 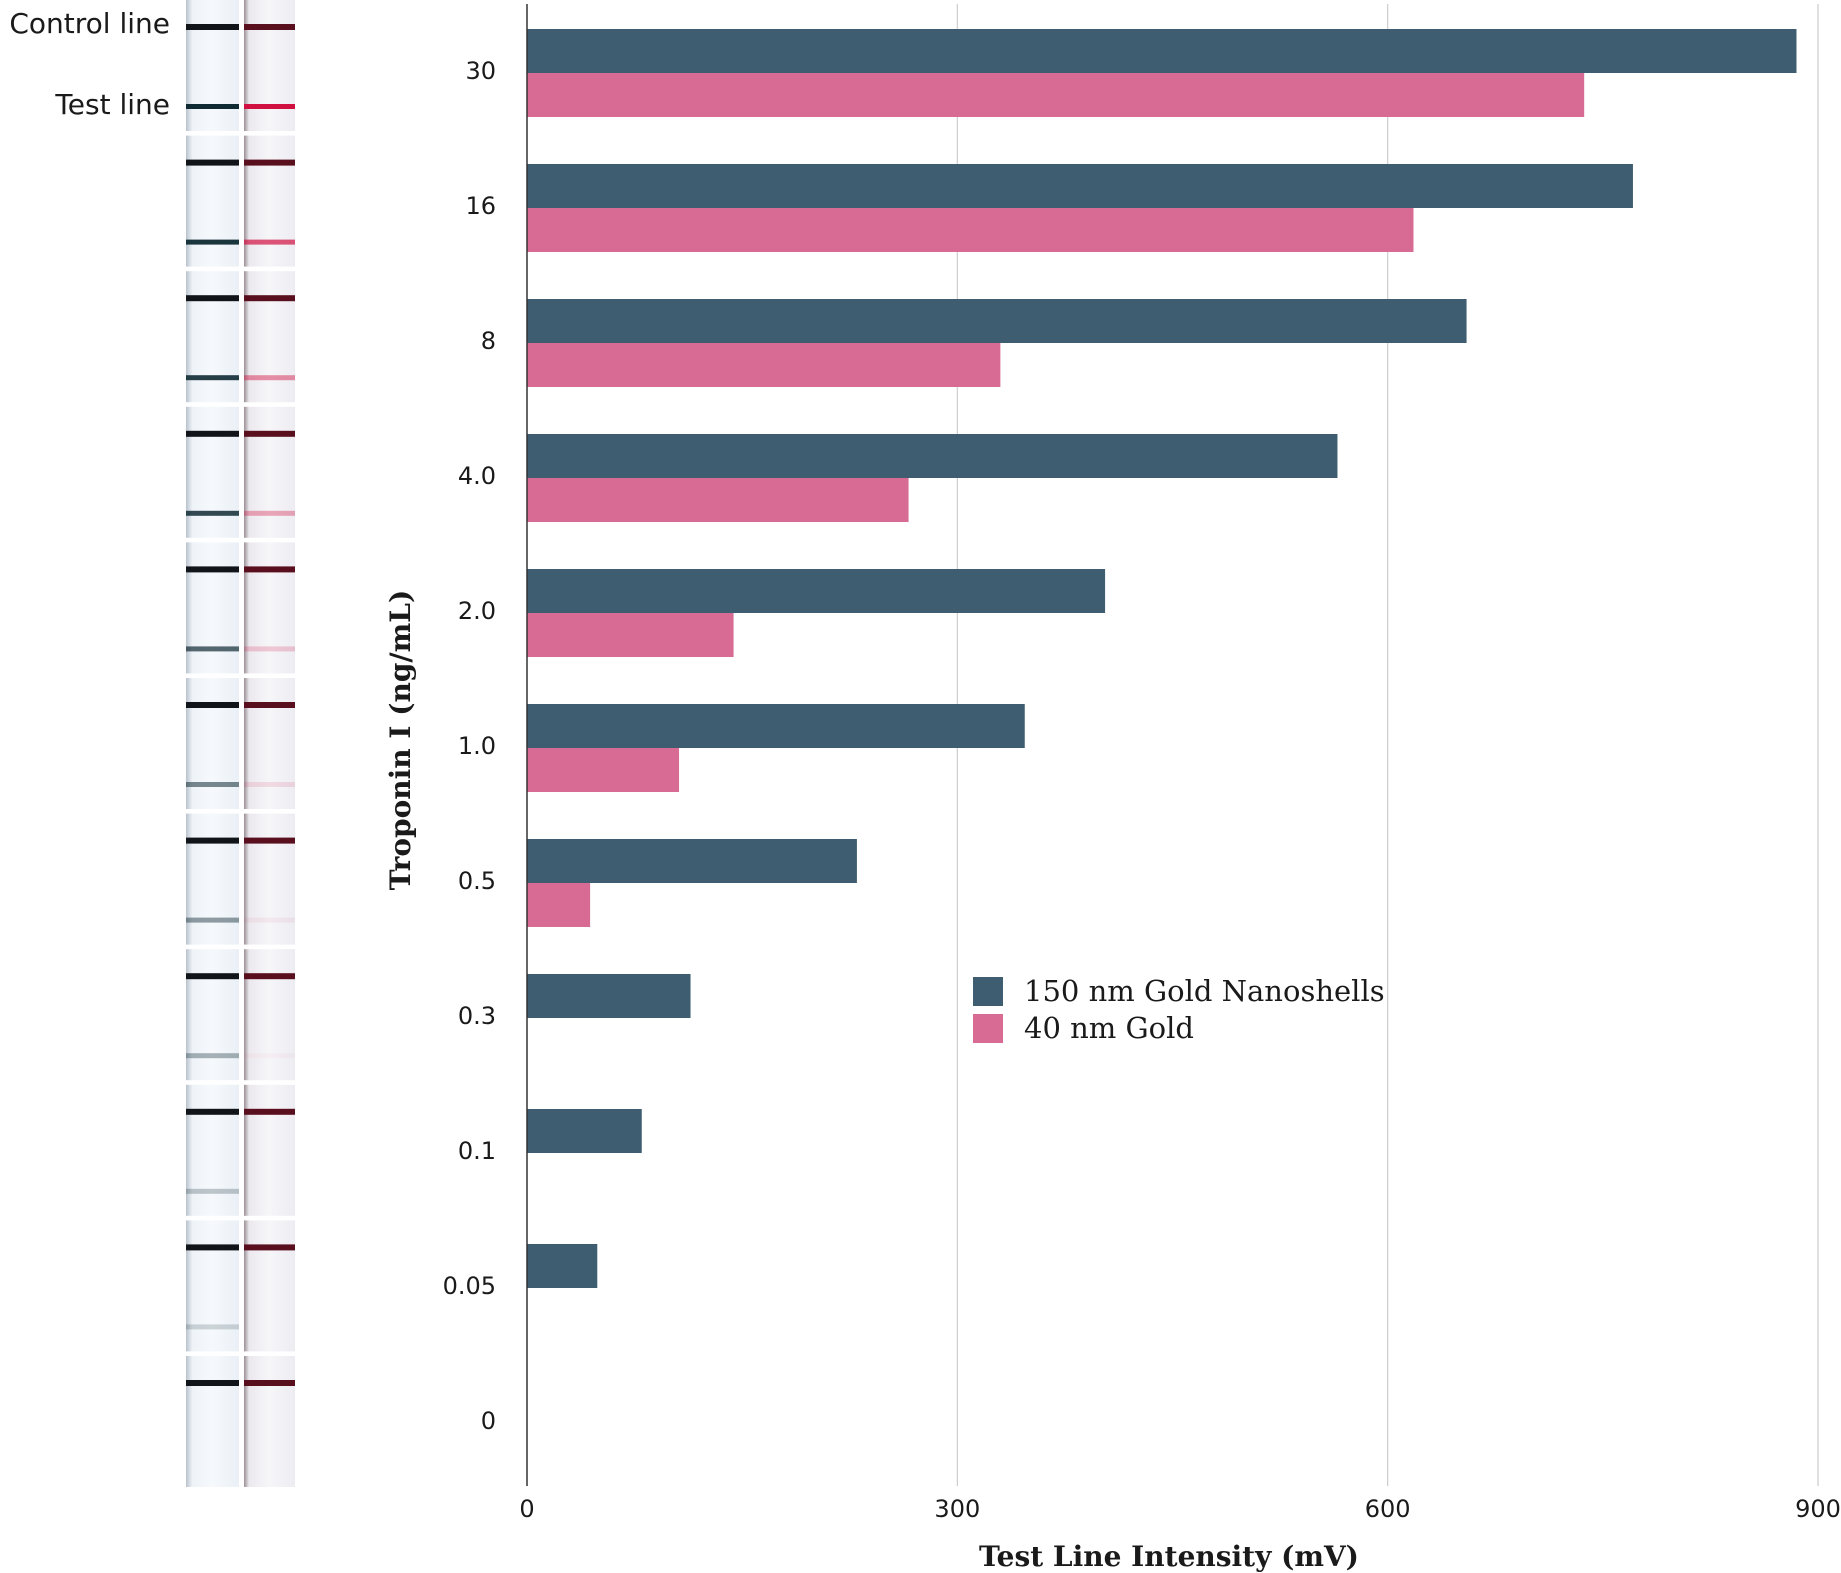 I want to click on x-tick-label: 900, so click(x=1818, y=1509).